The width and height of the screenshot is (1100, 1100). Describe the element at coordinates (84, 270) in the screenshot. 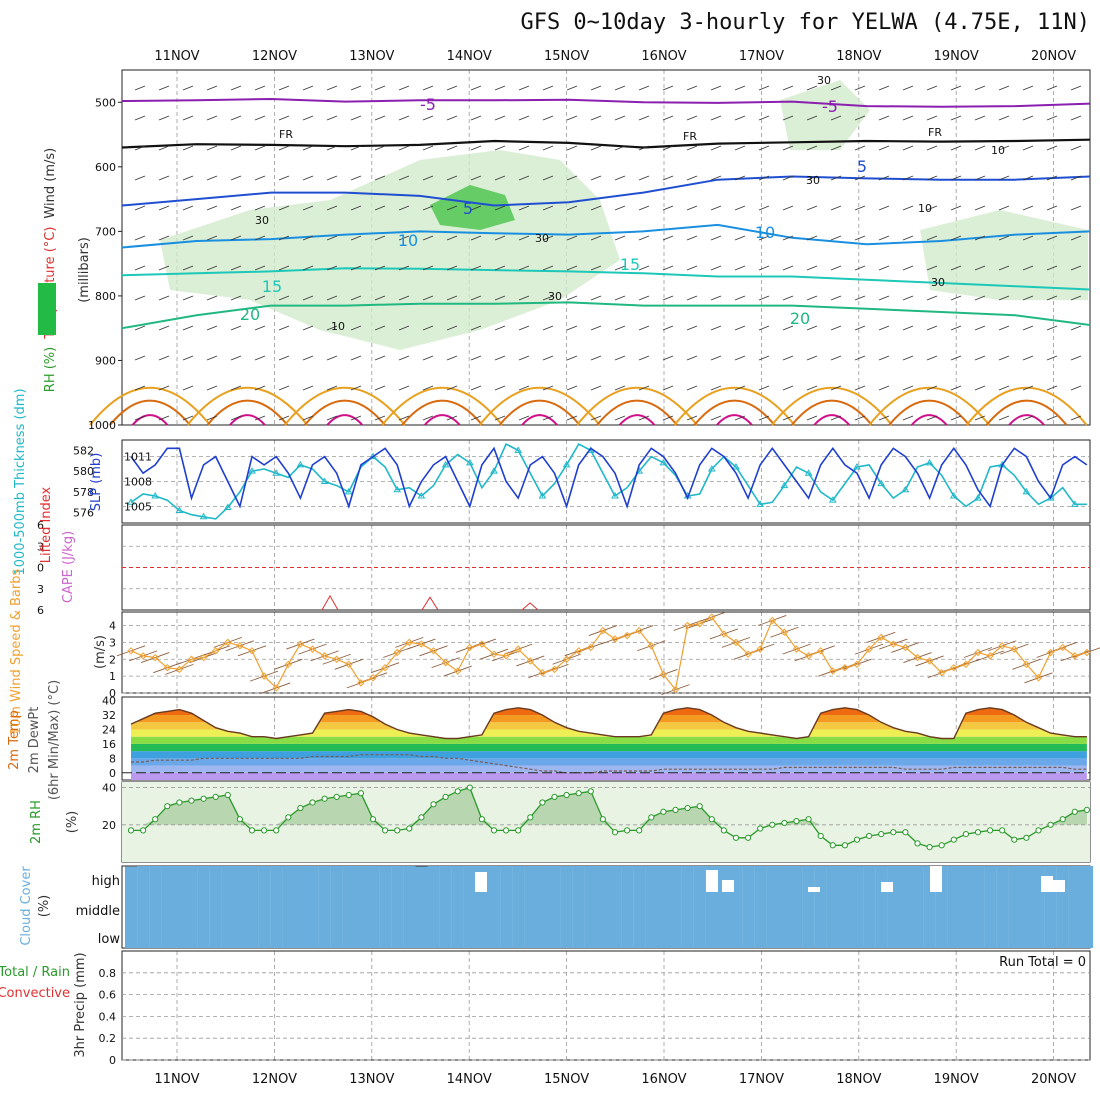

I see `mb-label-group: (millibars)` at that location.